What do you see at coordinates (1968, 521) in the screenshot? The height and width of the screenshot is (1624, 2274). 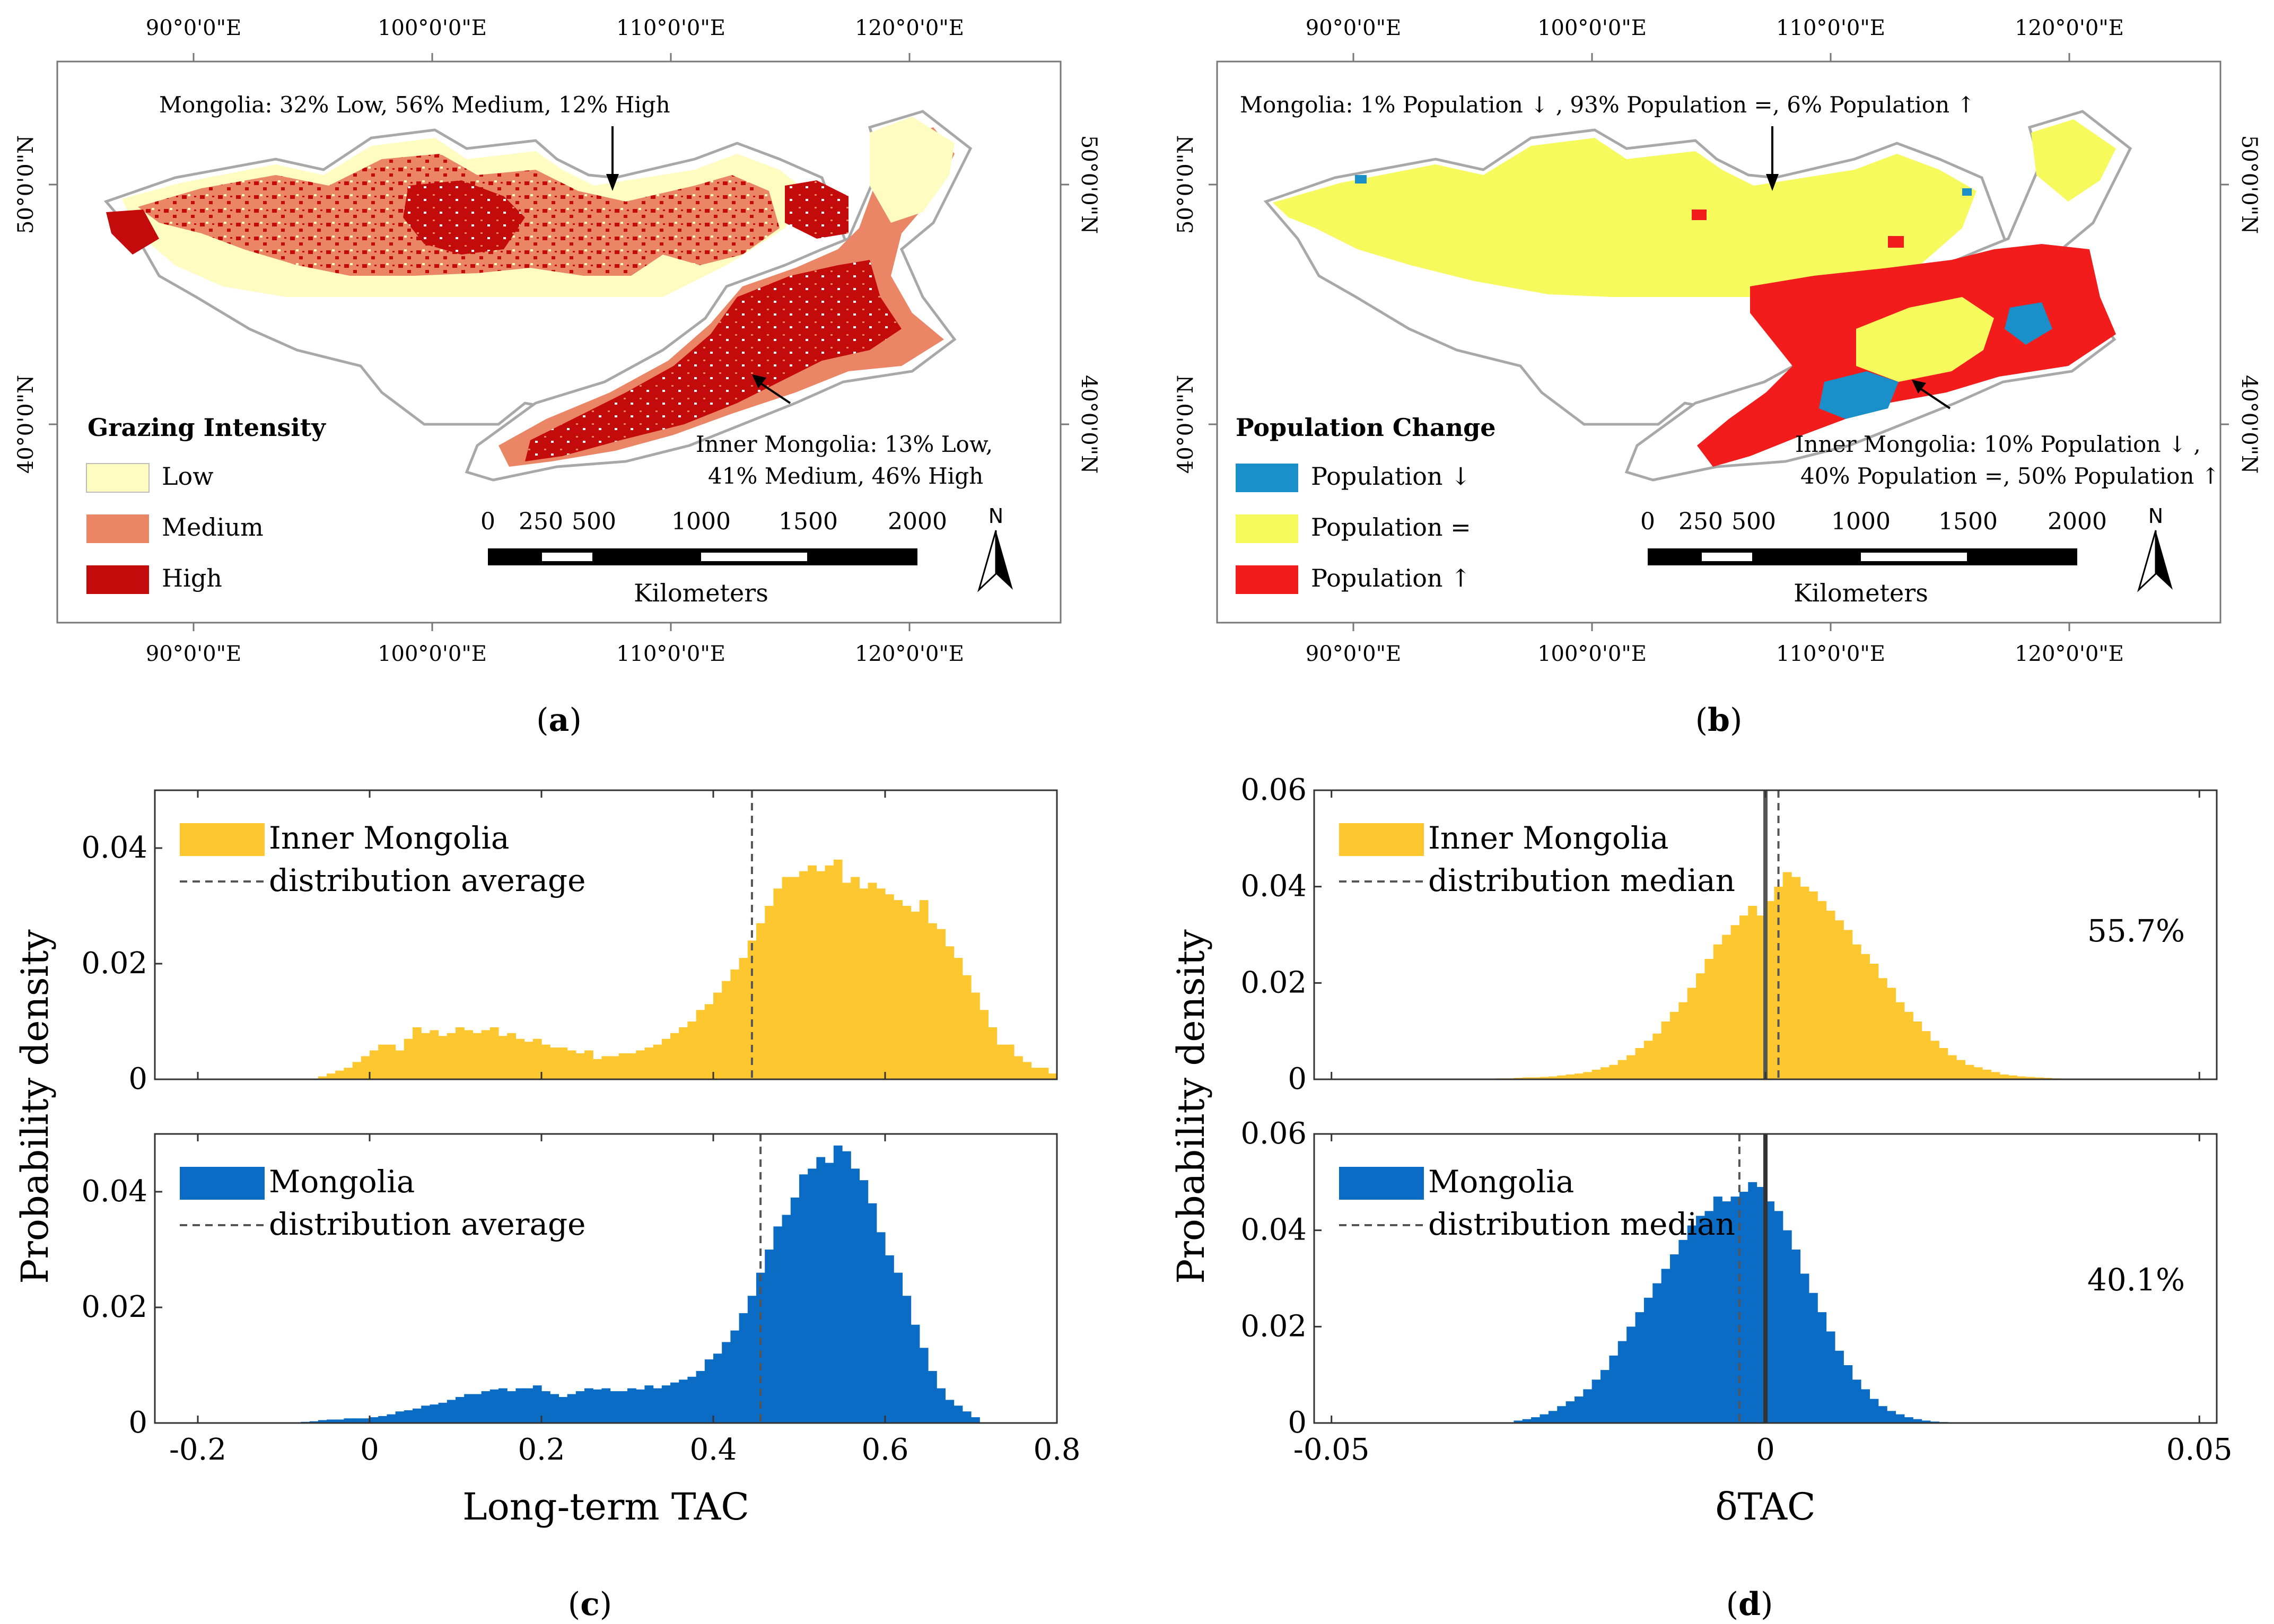 I see `map-b-scale-1500: 1500` at bounding box center [1968, 521].